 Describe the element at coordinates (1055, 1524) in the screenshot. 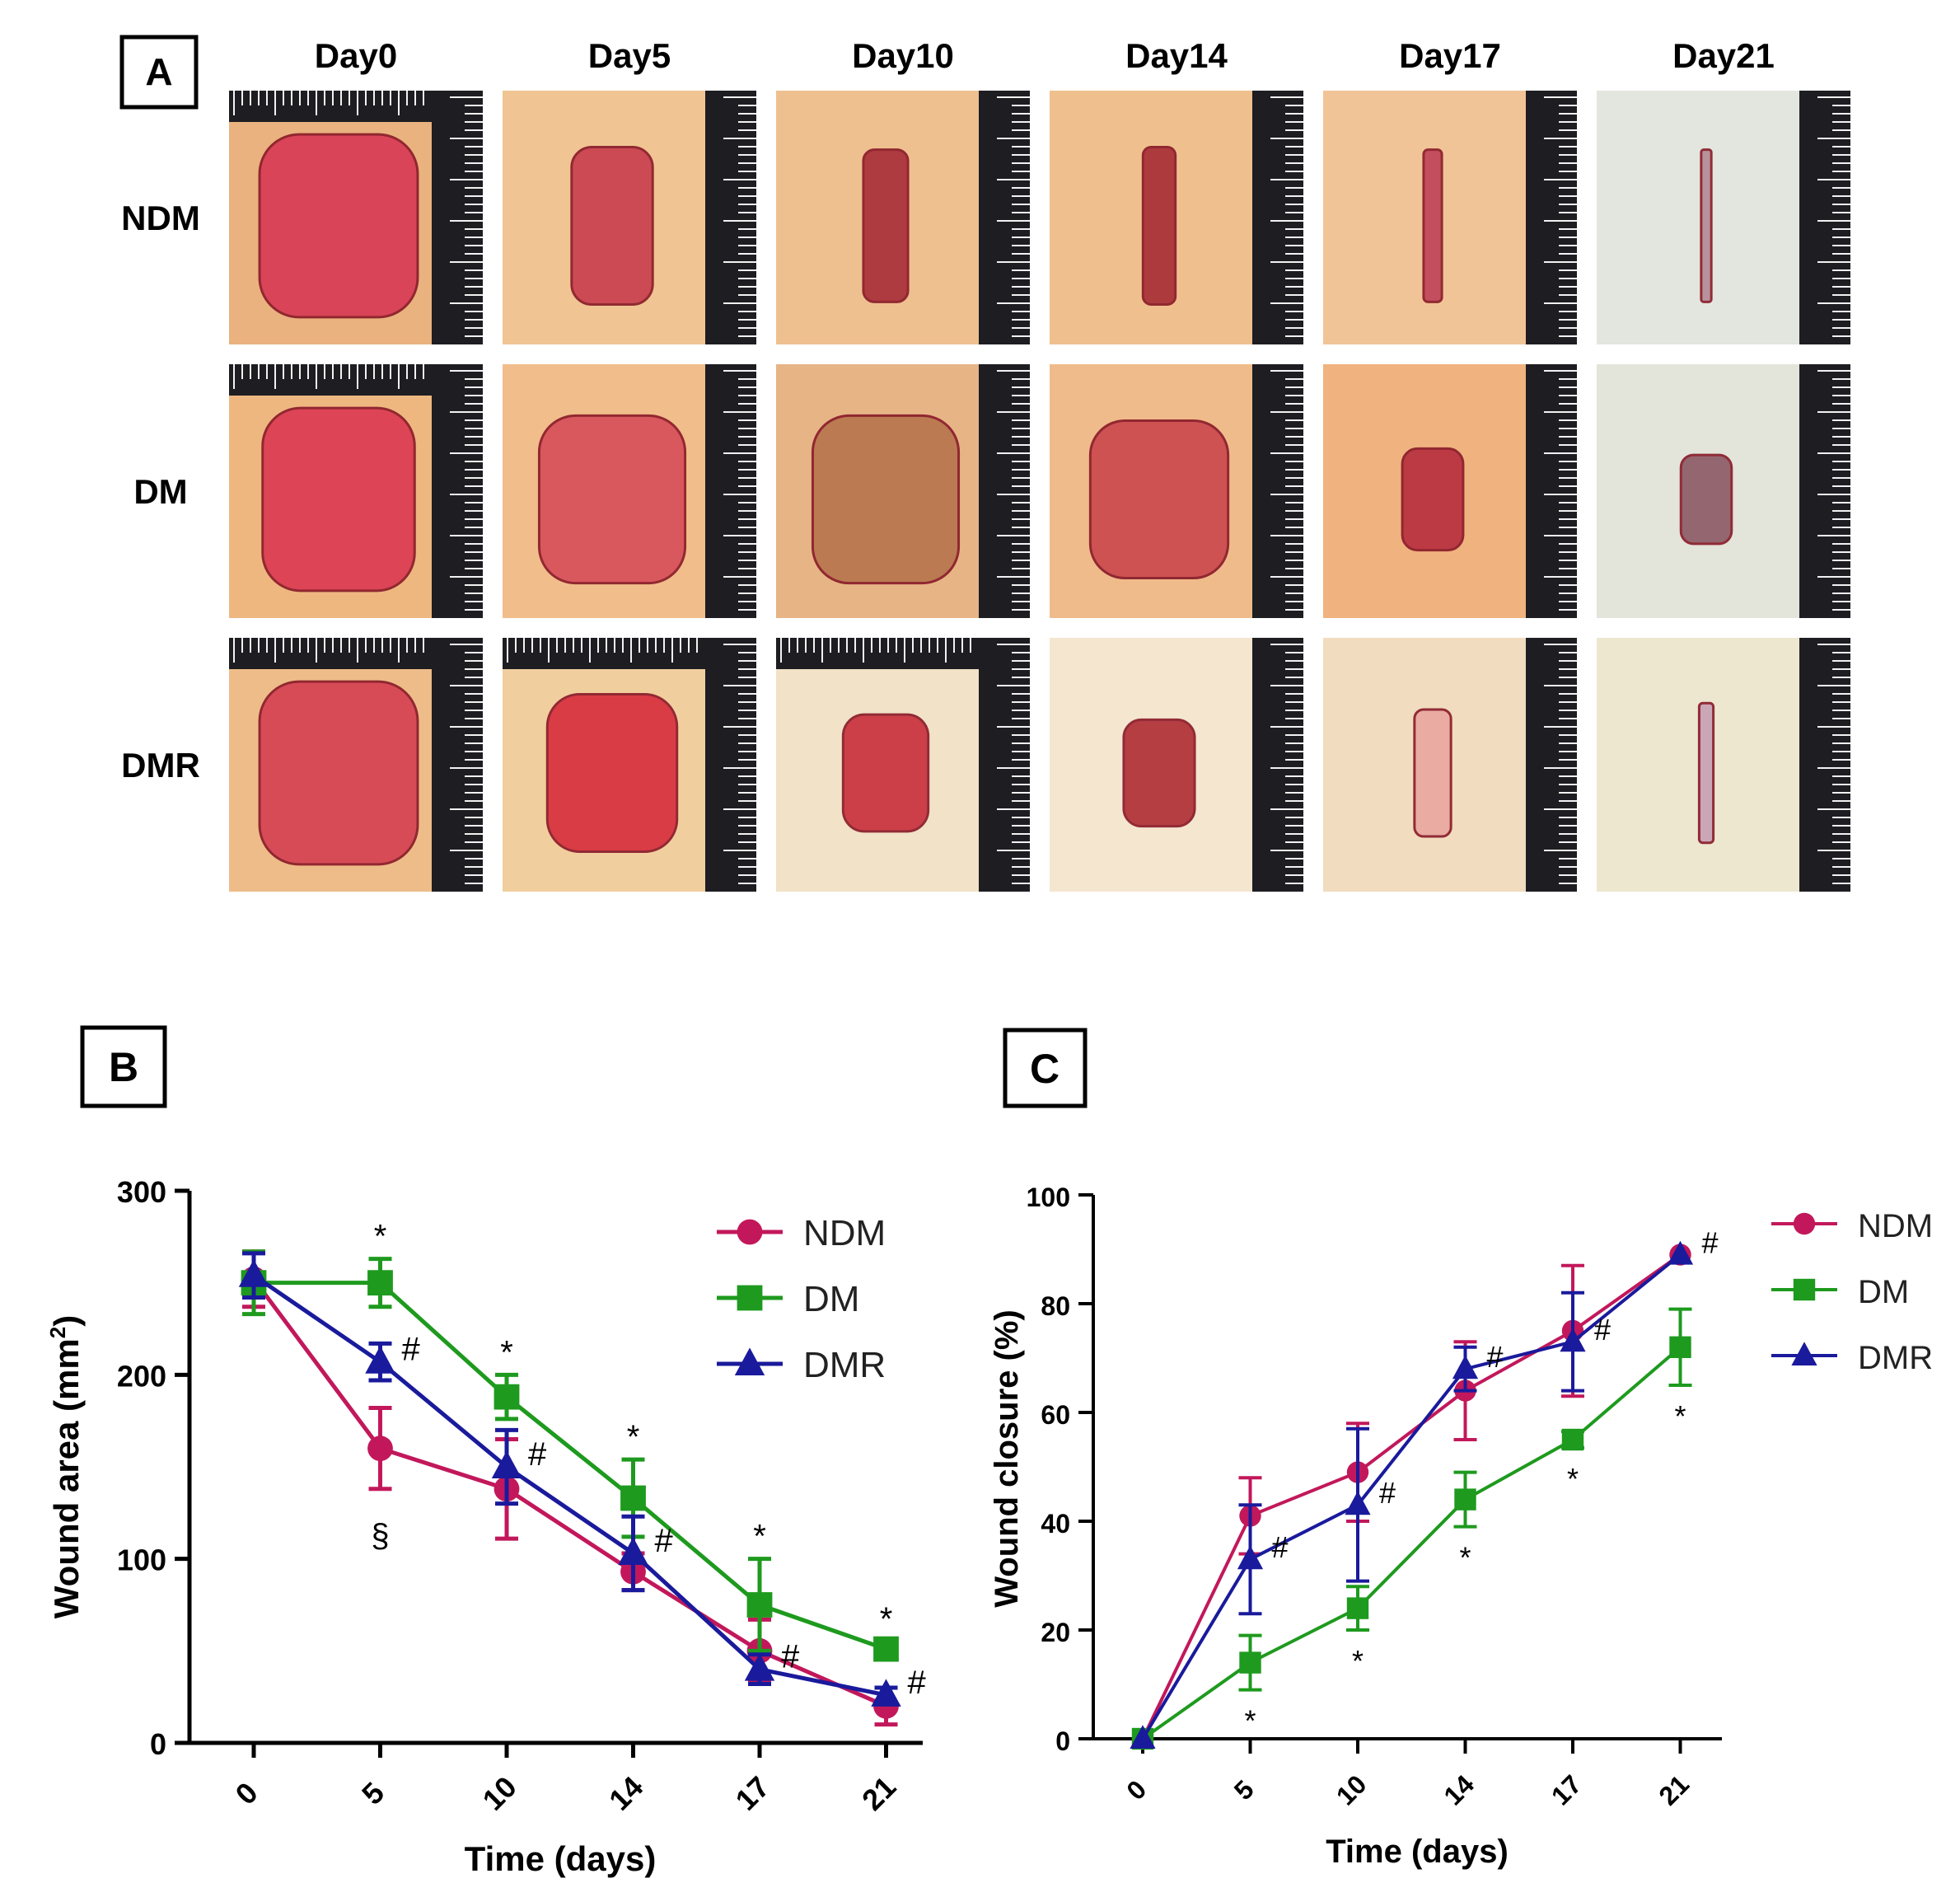

I see `y-tick-label: 40` at that location.